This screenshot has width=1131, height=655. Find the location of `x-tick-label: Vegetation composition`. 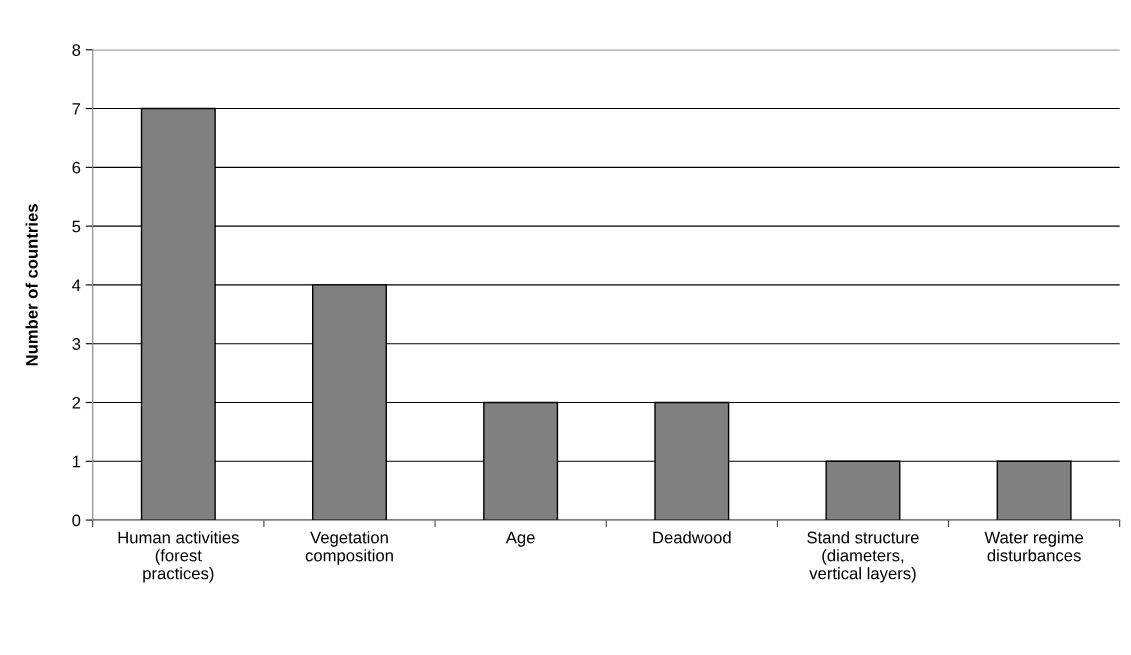

x-tick-label: Vegetation composition is located at coordinates (349, 548).